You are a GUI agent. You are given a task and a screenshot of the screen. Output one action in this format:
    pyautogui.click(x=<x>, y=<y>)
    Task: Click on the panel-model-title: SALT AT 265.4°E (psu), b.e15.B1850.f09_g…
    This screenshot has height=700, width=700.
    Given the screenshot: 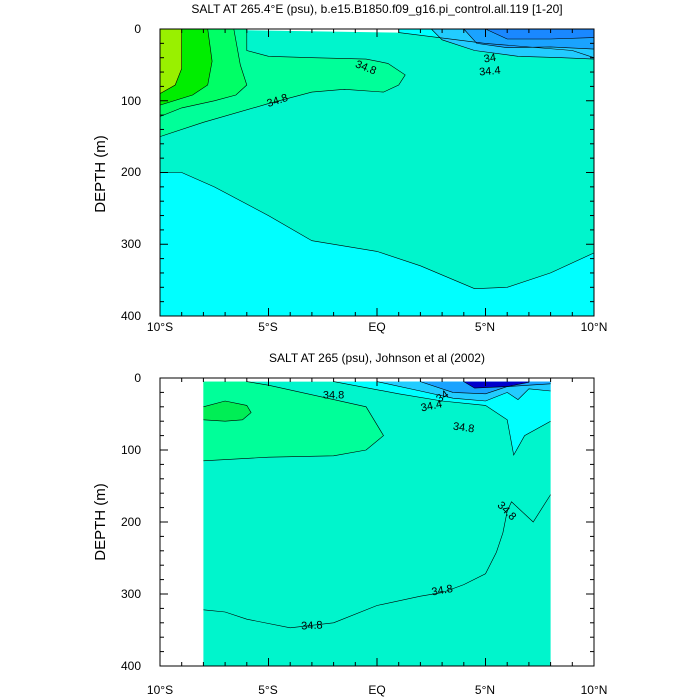 What is the action you would take?
    pyautogui.click(x=376, y=9)
    